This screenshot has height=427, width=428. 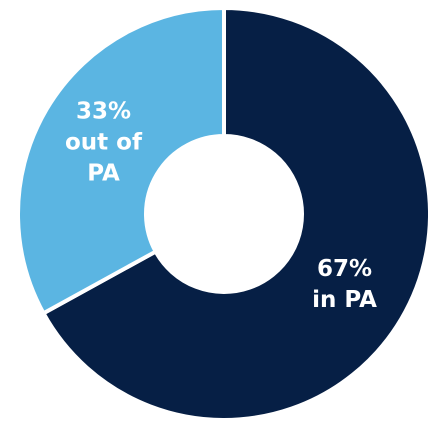 What do you see at coordinates (345, 285) in the screenshot?
I see `slice-label: 67% in PA` at bounding box center [345, 285].